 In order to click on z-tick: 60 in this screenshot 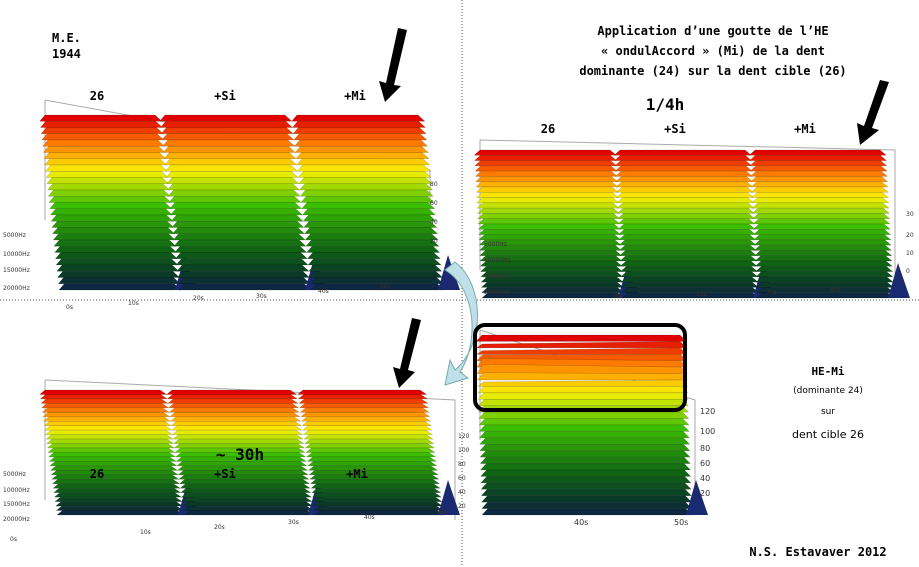, I will do `click(434, 203)`.